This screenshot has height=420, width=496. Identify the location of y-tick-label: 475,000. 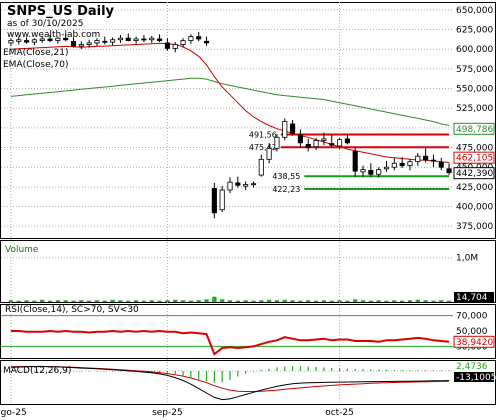
(474, 149).